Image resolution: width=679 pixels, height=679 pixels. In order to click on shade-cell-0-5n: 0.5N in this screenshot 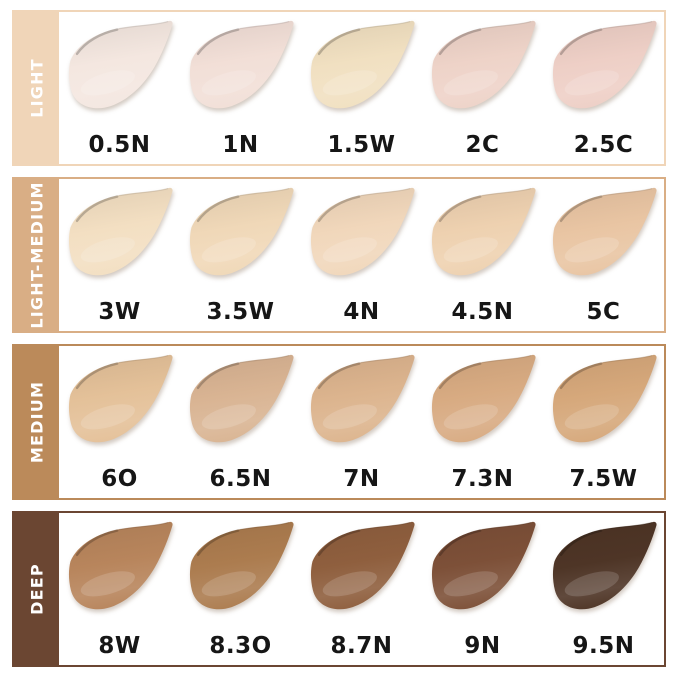, I will do `click(119, 88)`.